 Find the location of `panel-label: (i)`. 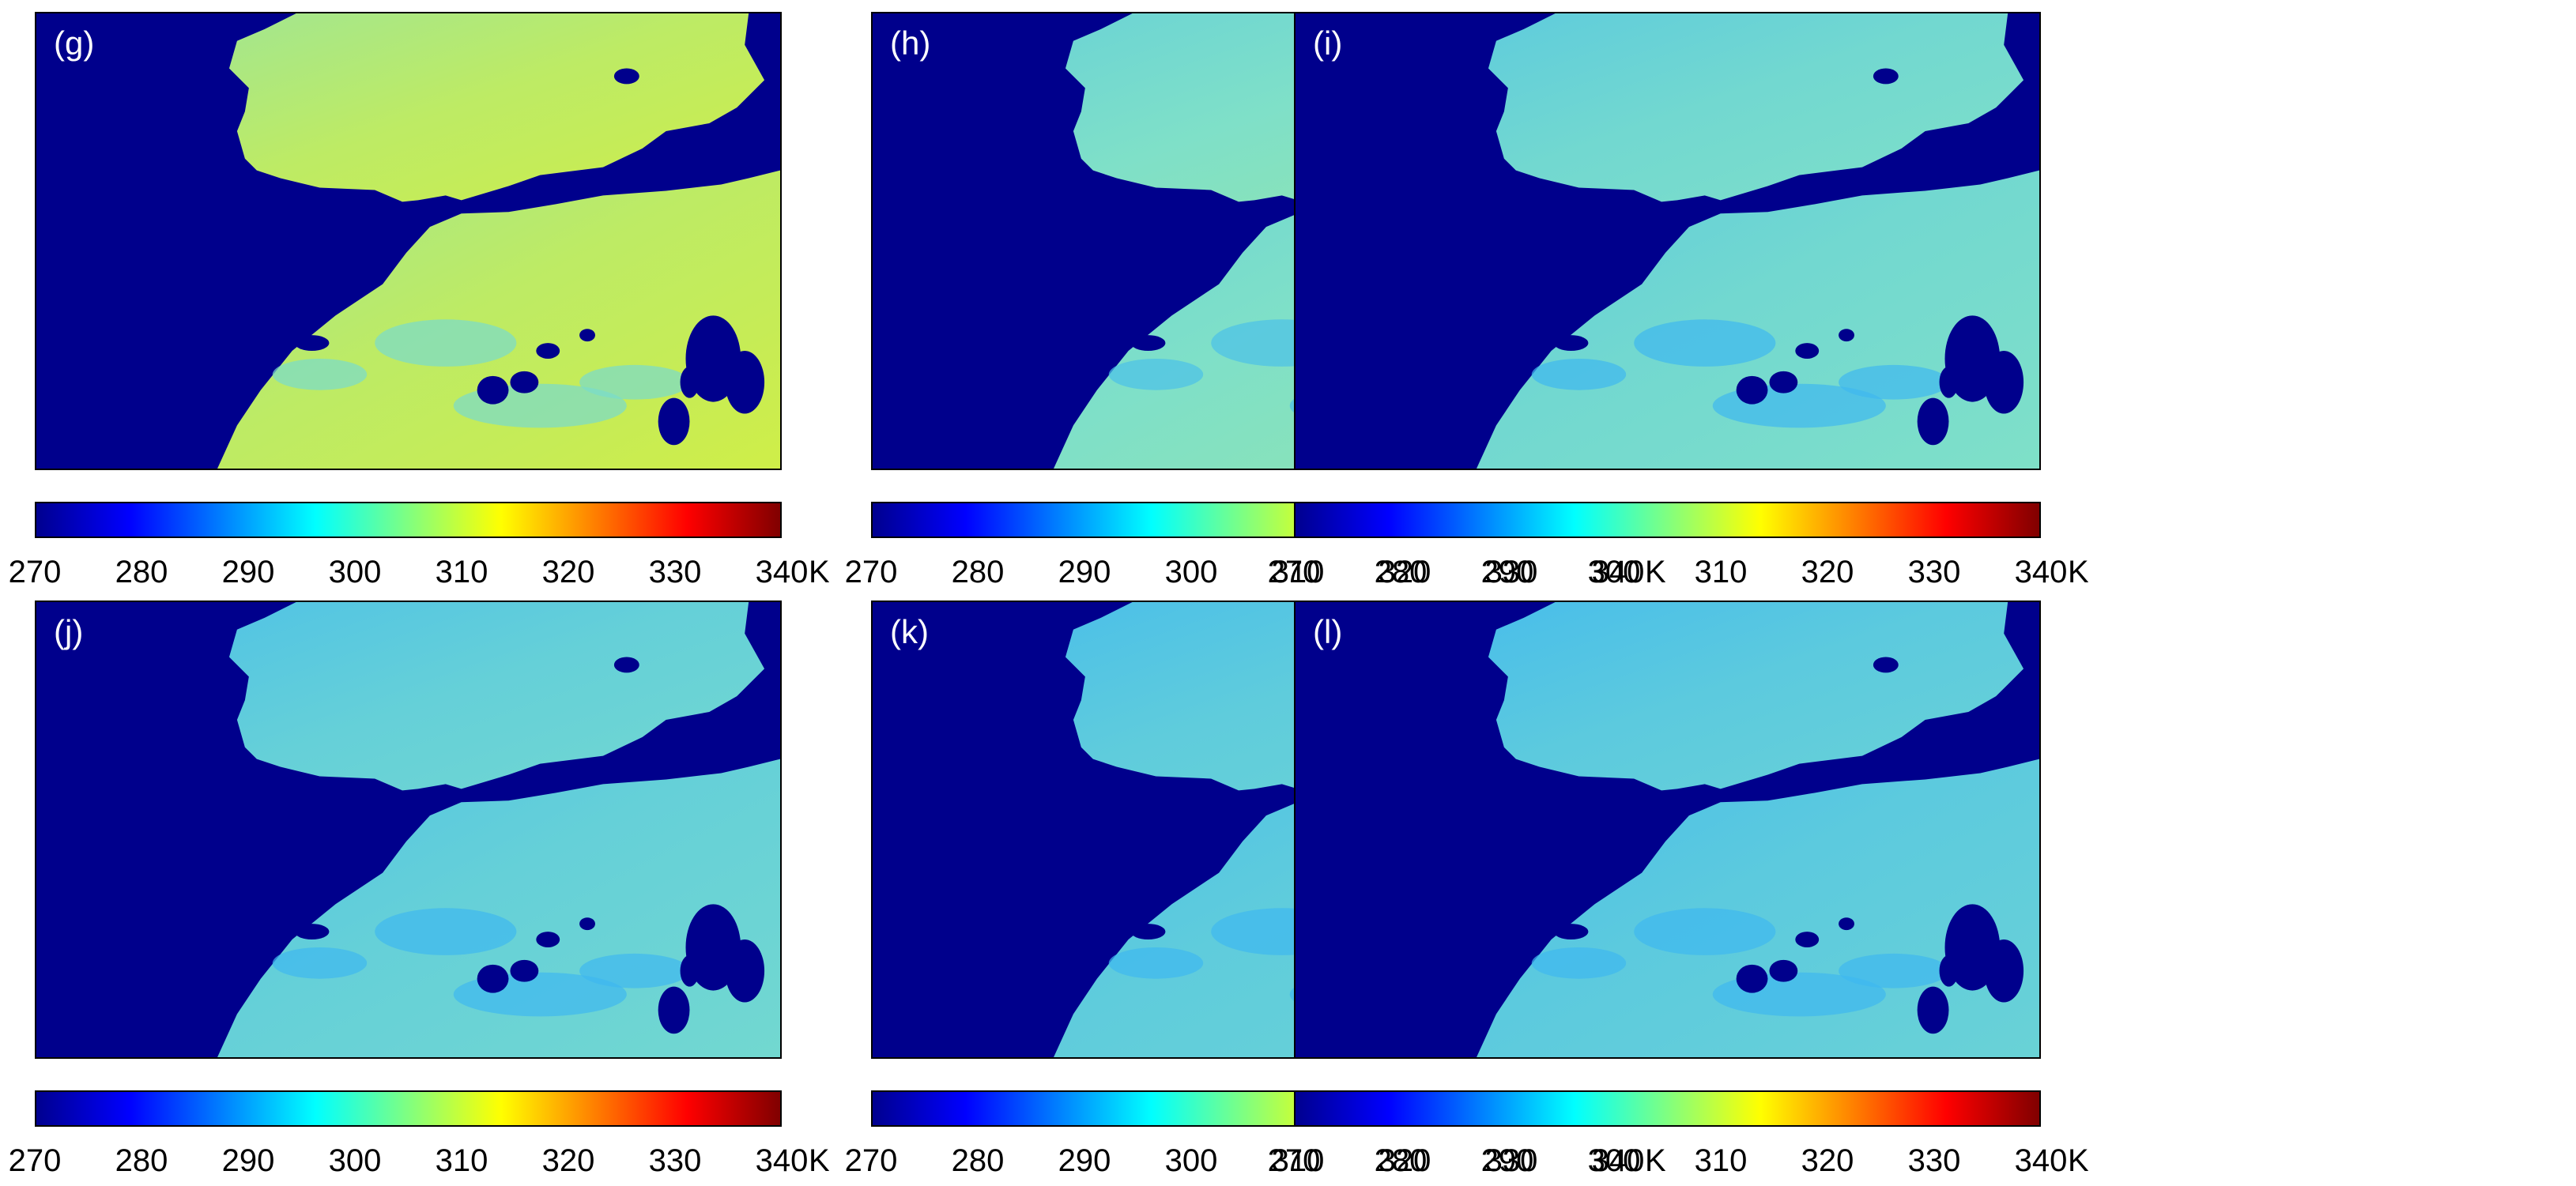

panel-label: (i) is located at coordinates (1328, 43).